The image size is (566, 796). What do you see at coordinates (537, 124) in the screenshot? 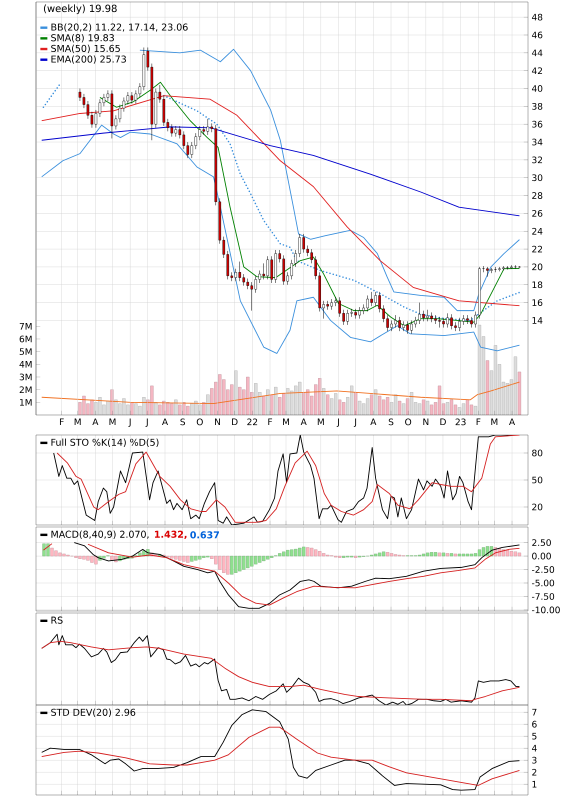
I see `y-tick-label: 36` at bounding box center [537, 124].